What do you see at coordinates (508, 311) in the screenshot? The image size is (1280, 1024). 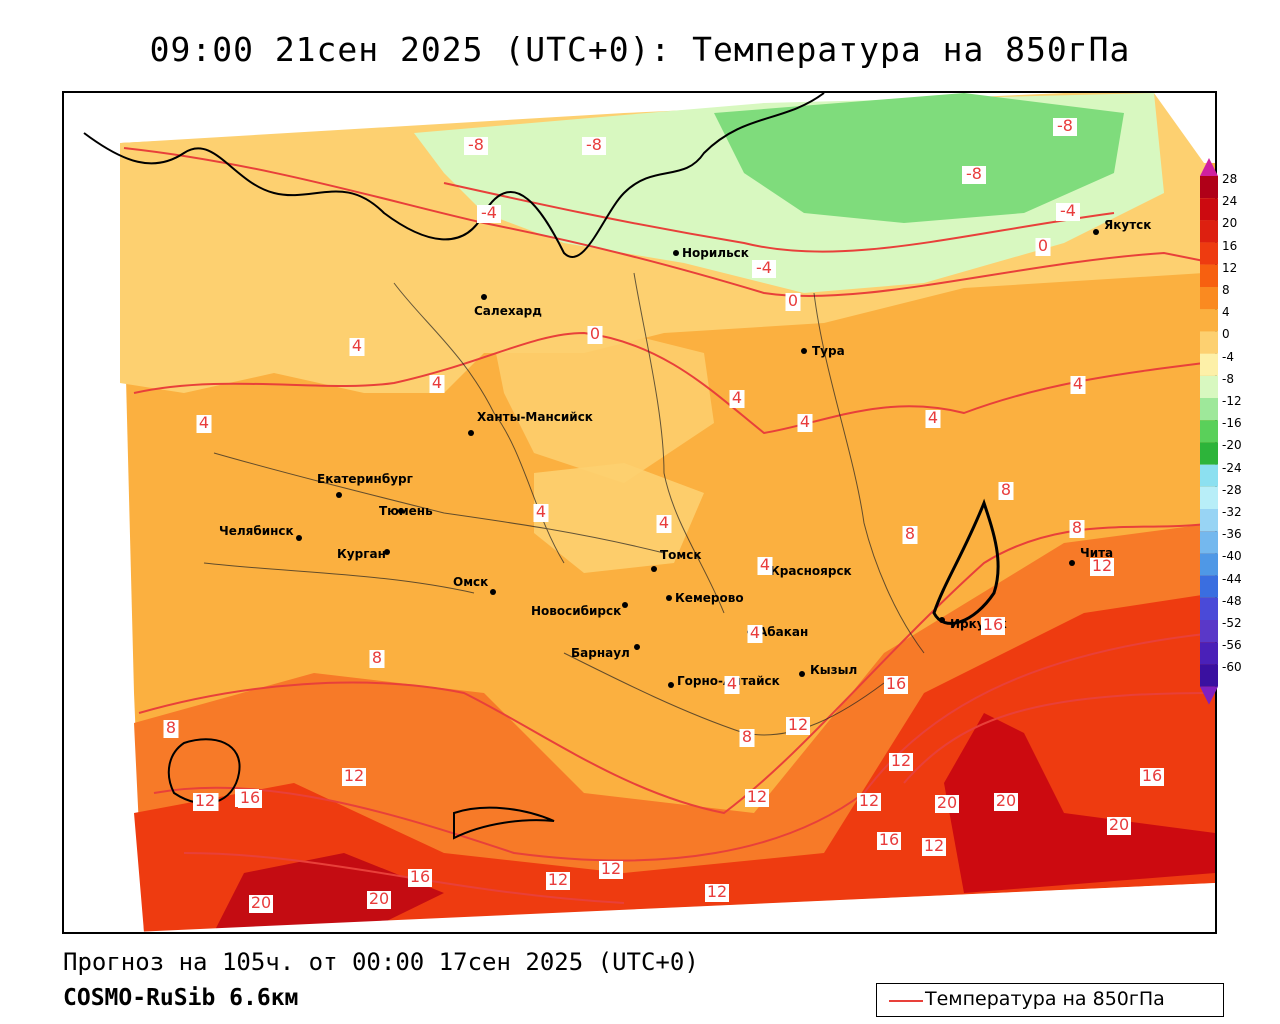 I see `city-label: Салехард` at bounding box center [508, 311].